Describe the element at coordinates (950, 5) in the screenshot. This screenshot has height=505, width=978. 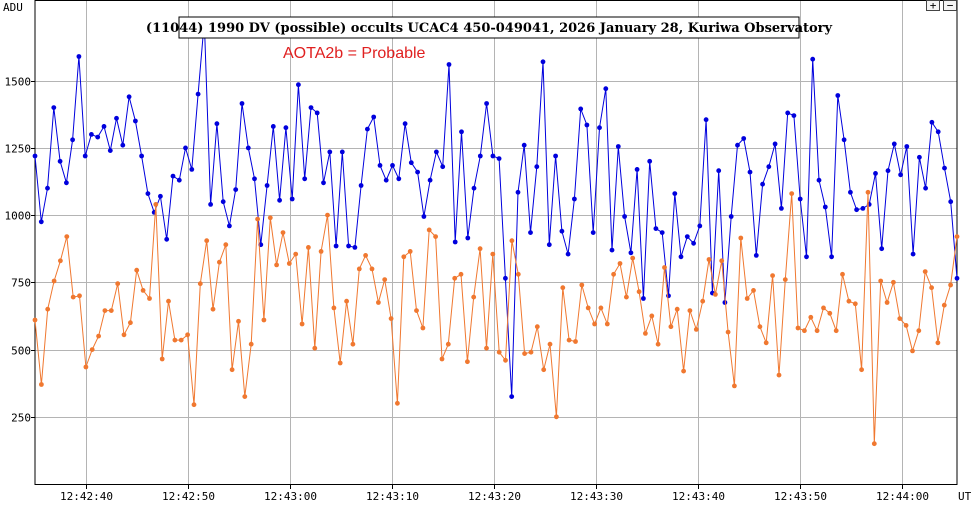
I see `zoom-out-button: −` at that location.